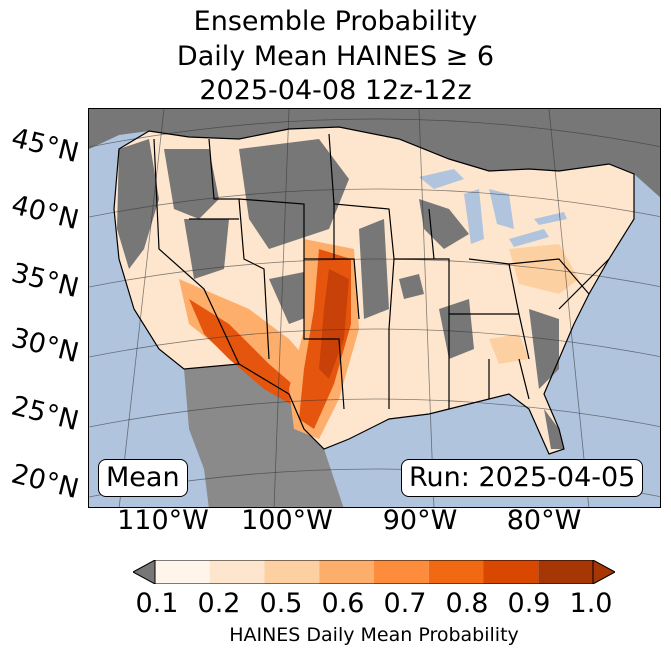 The width and height of the screenshot is (671, 658). I want to click on colorbar-segments, so click(374, 572).